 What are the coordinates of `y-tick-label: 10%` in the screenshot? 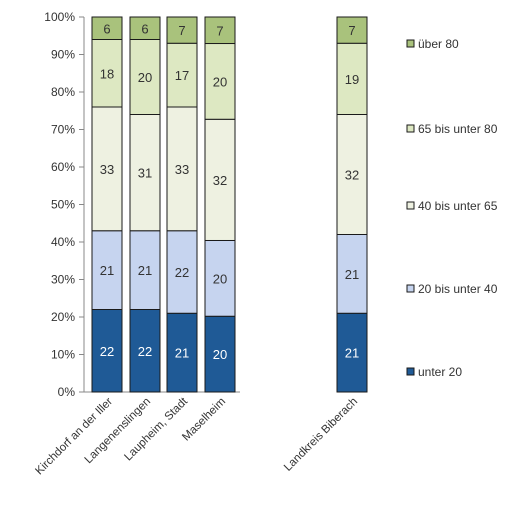 It's located at (63, 355).